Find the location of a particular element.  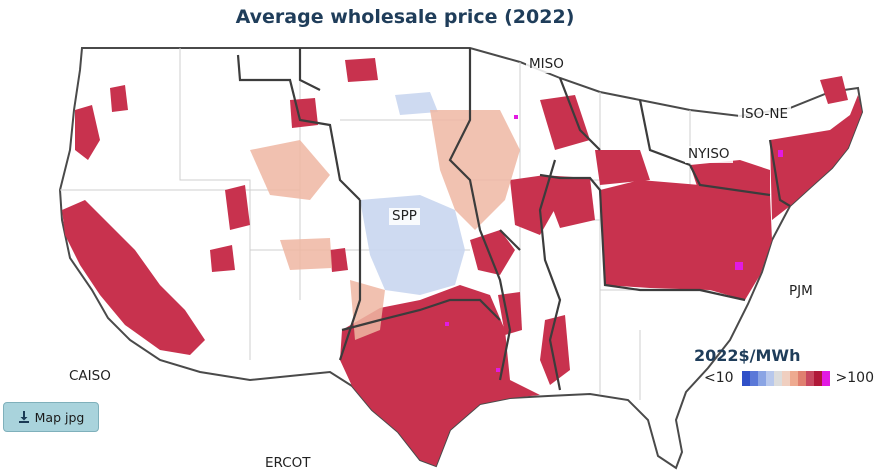

legend-min-label: <10 is located at coordinates (719, 378).